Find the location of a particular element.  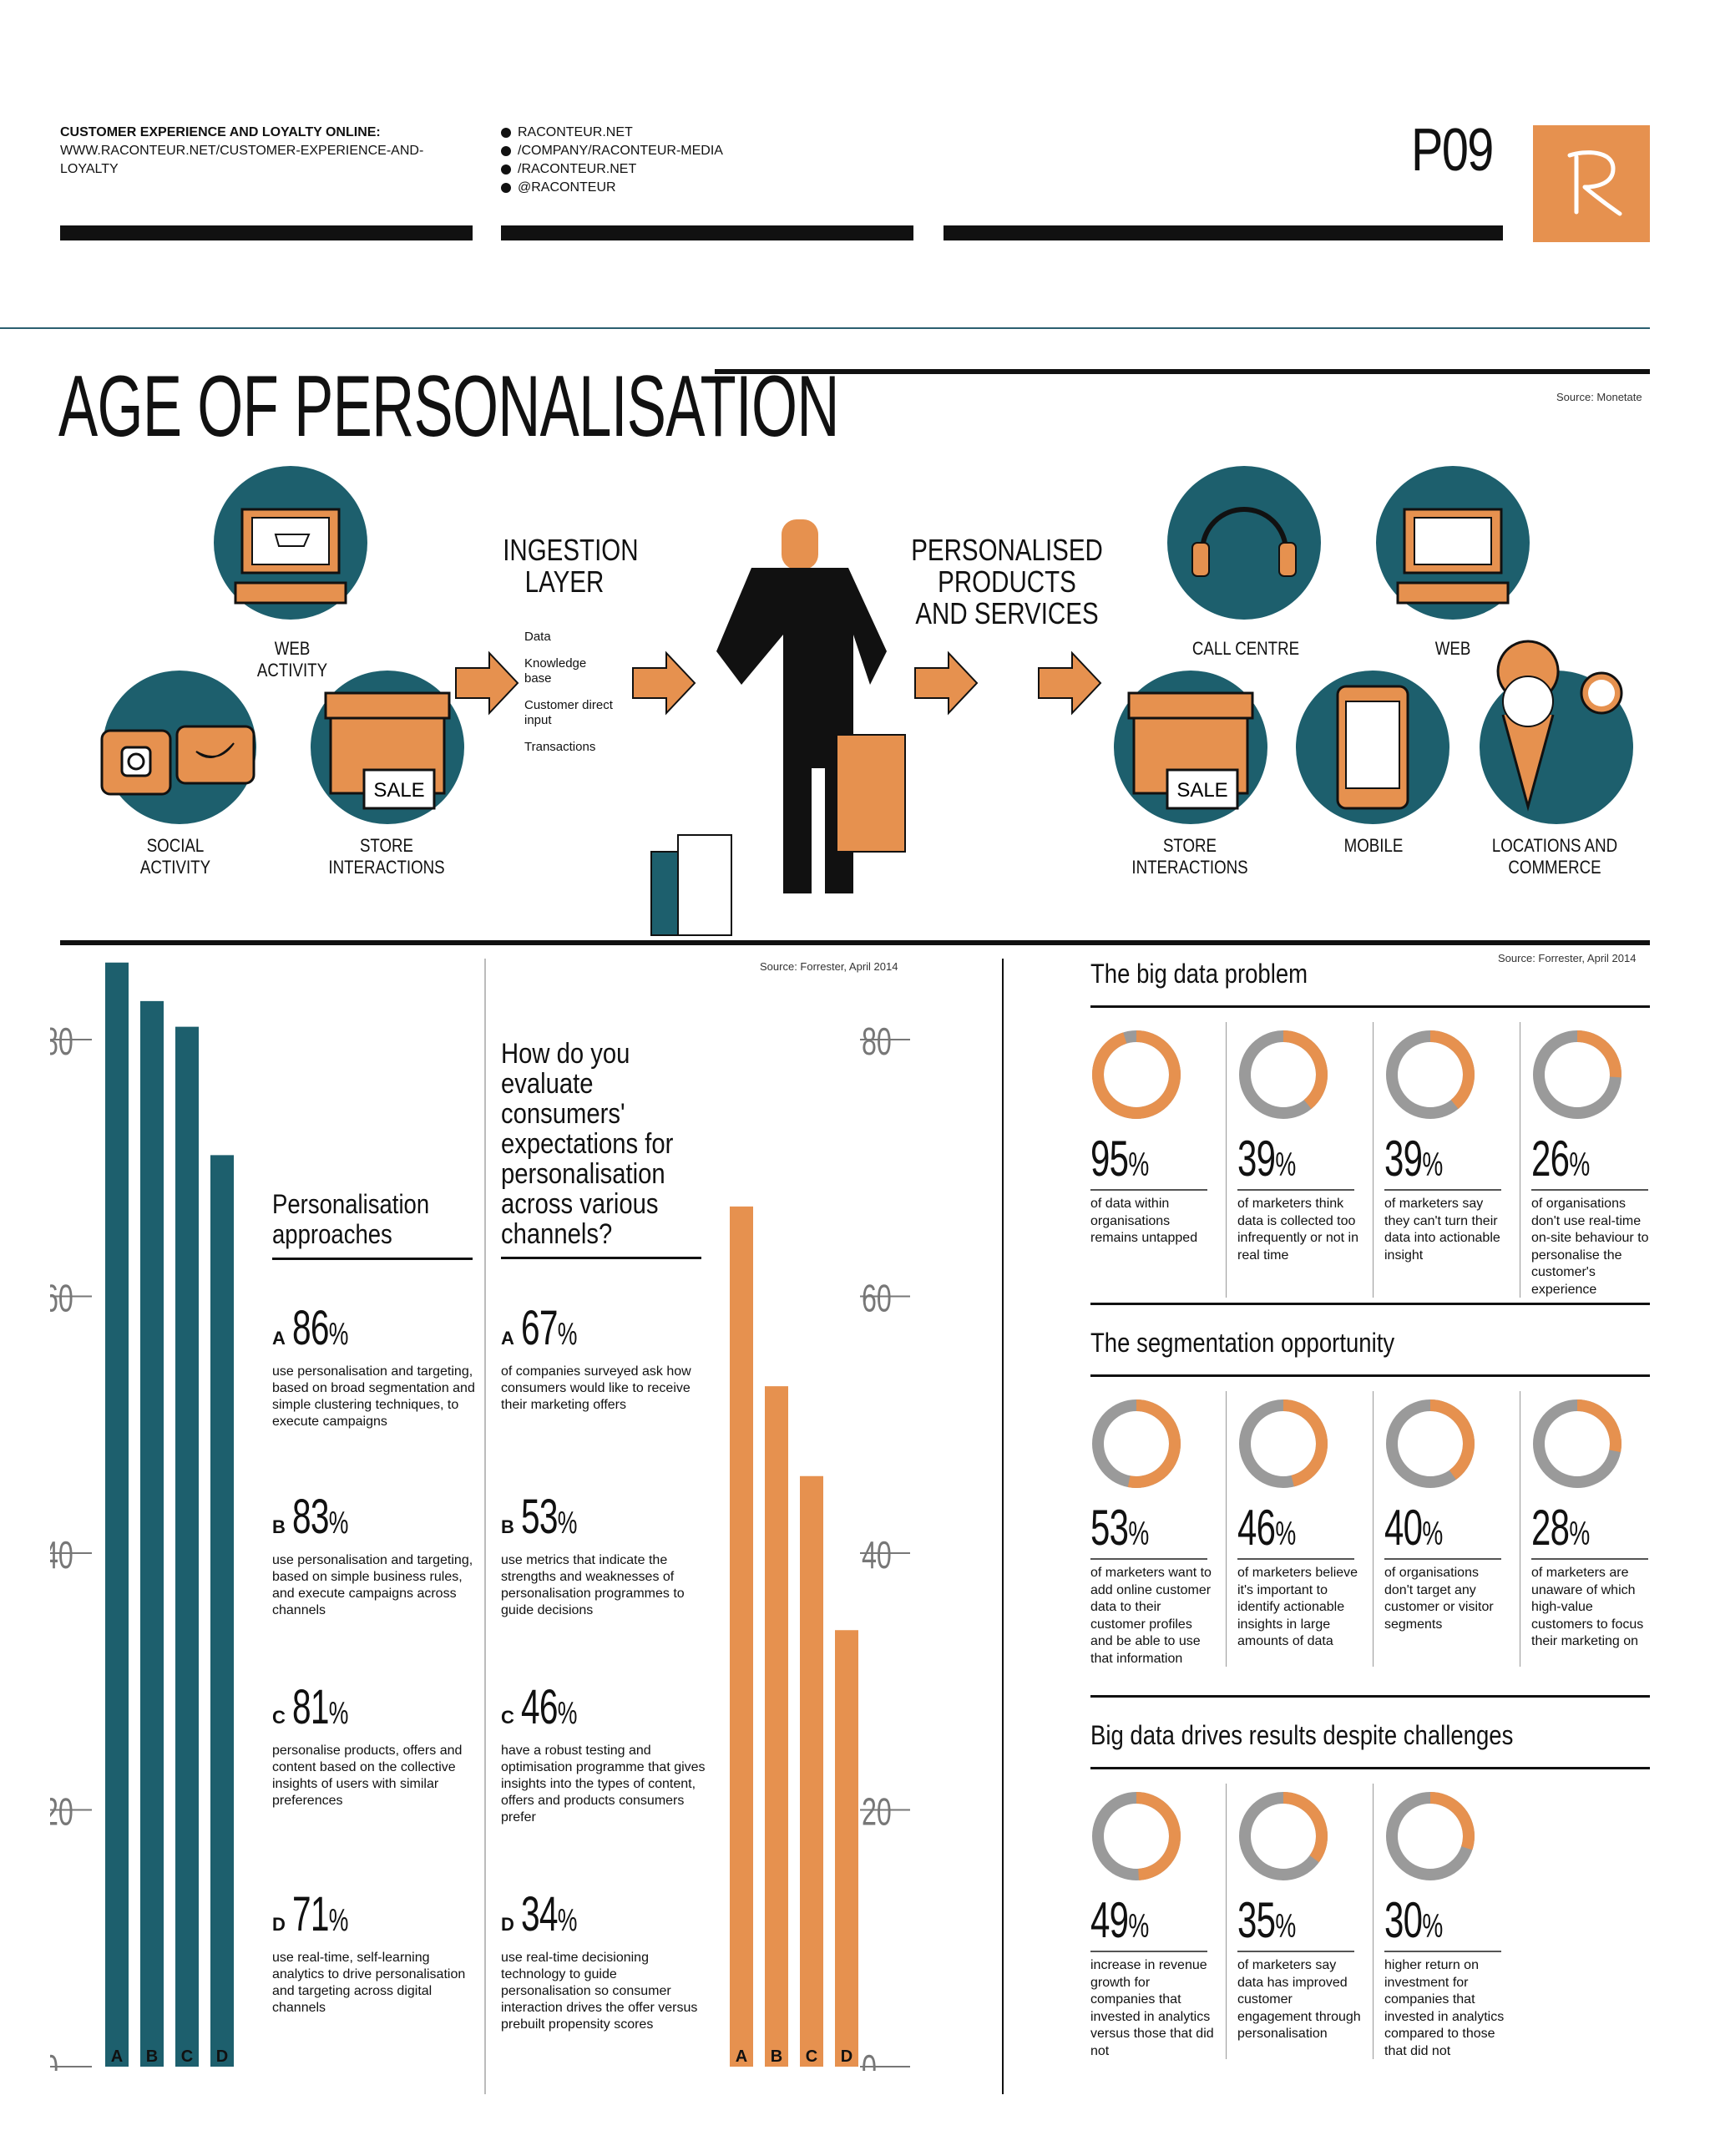

approaches-rule is located at coordinates (372, 1259).